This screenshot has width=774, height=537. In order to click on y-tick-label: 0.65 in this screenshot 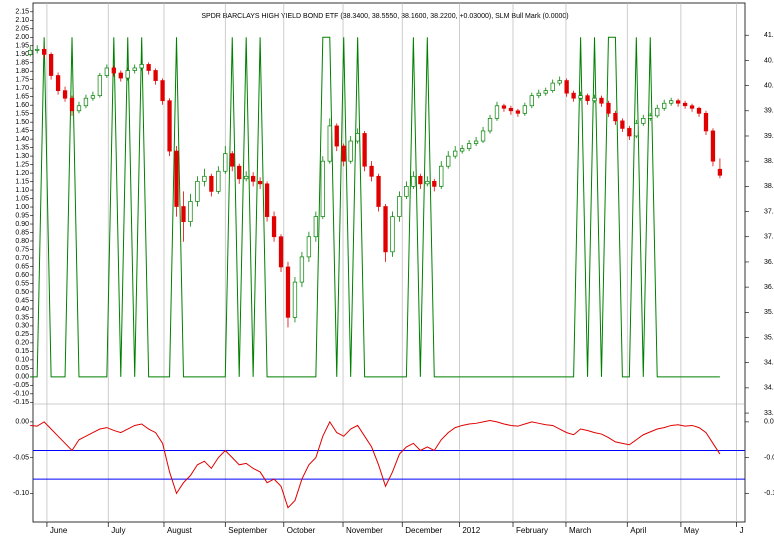, I will do `click(22, 266)`.